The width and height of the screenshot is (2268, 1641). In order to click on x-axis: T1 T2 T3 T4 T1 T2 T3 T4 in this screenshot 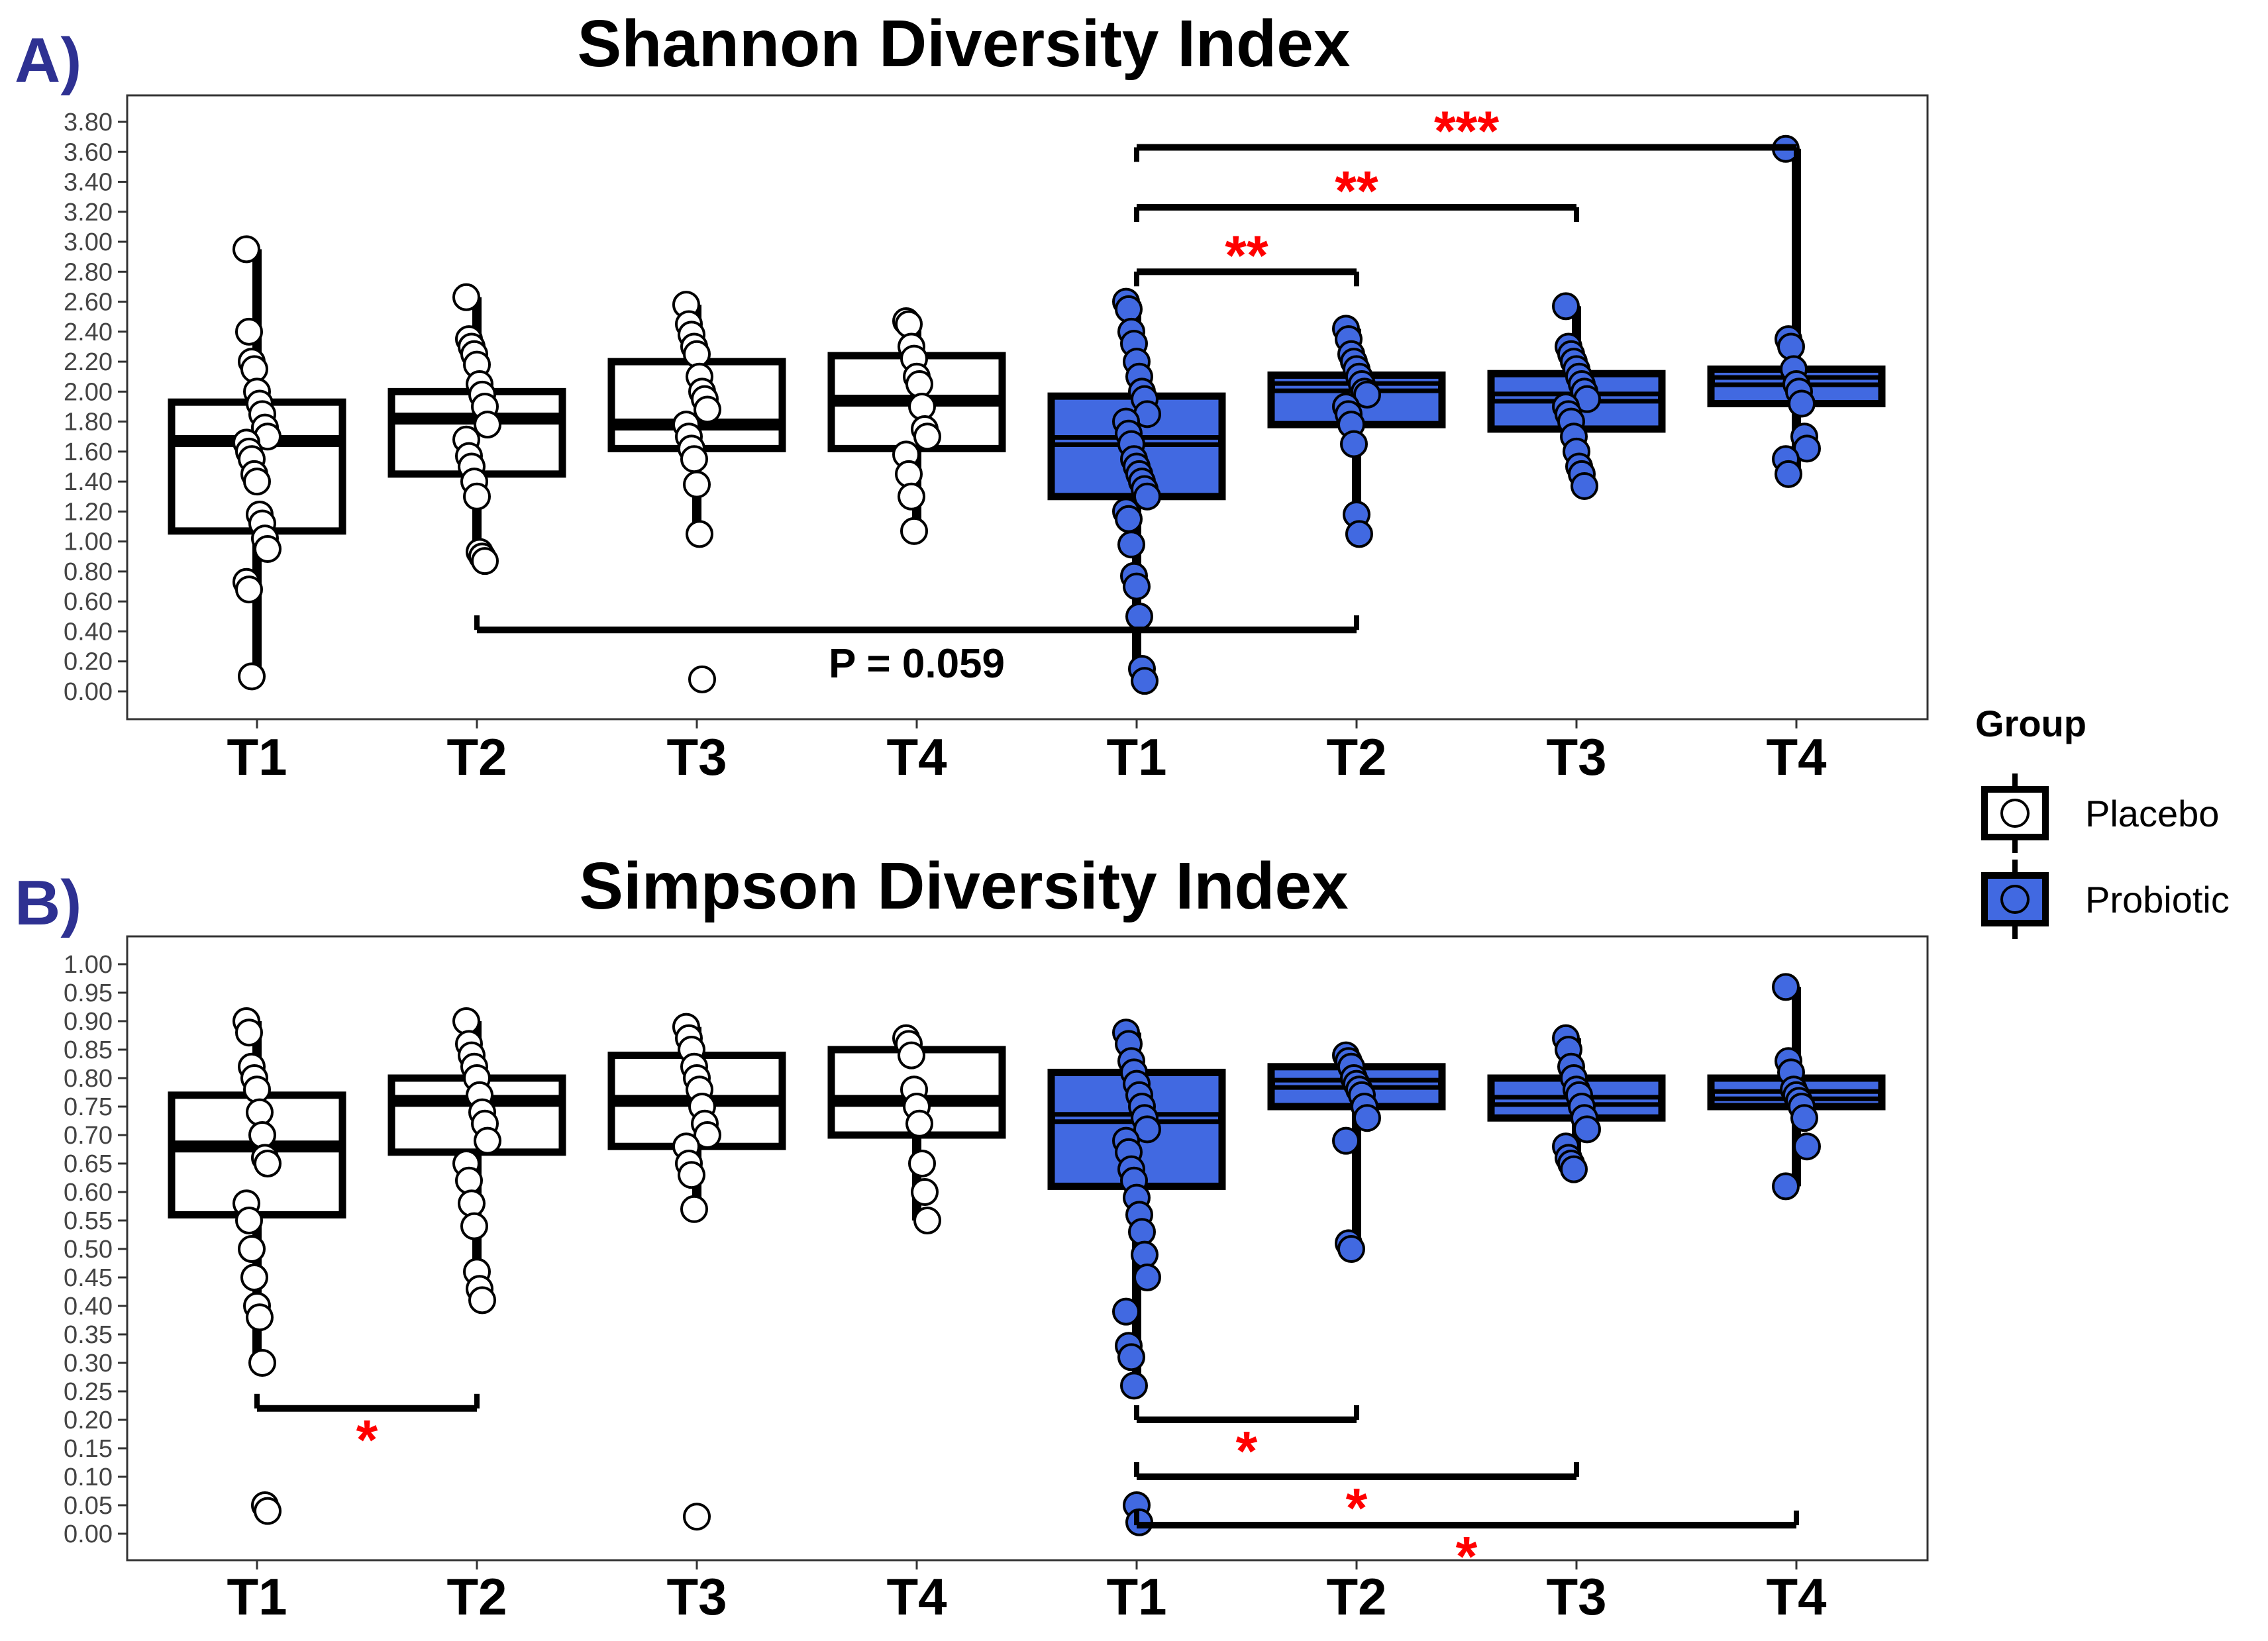, I will do `click(1027, 752)`.